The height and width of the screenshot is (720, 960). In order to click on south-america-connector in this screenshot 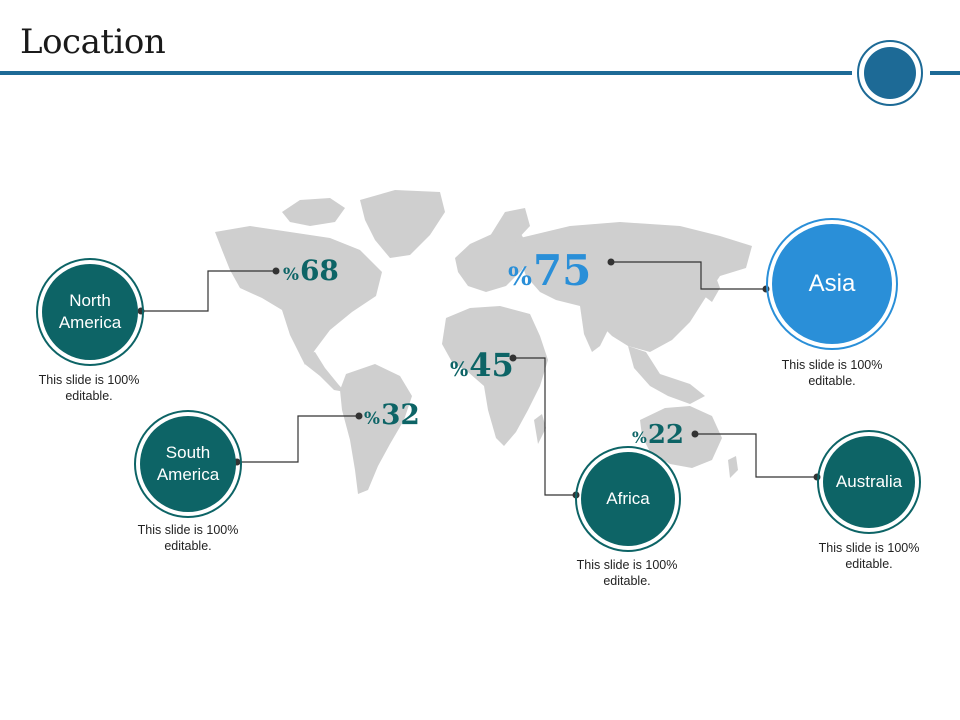, I will do `click(298, 439)`.